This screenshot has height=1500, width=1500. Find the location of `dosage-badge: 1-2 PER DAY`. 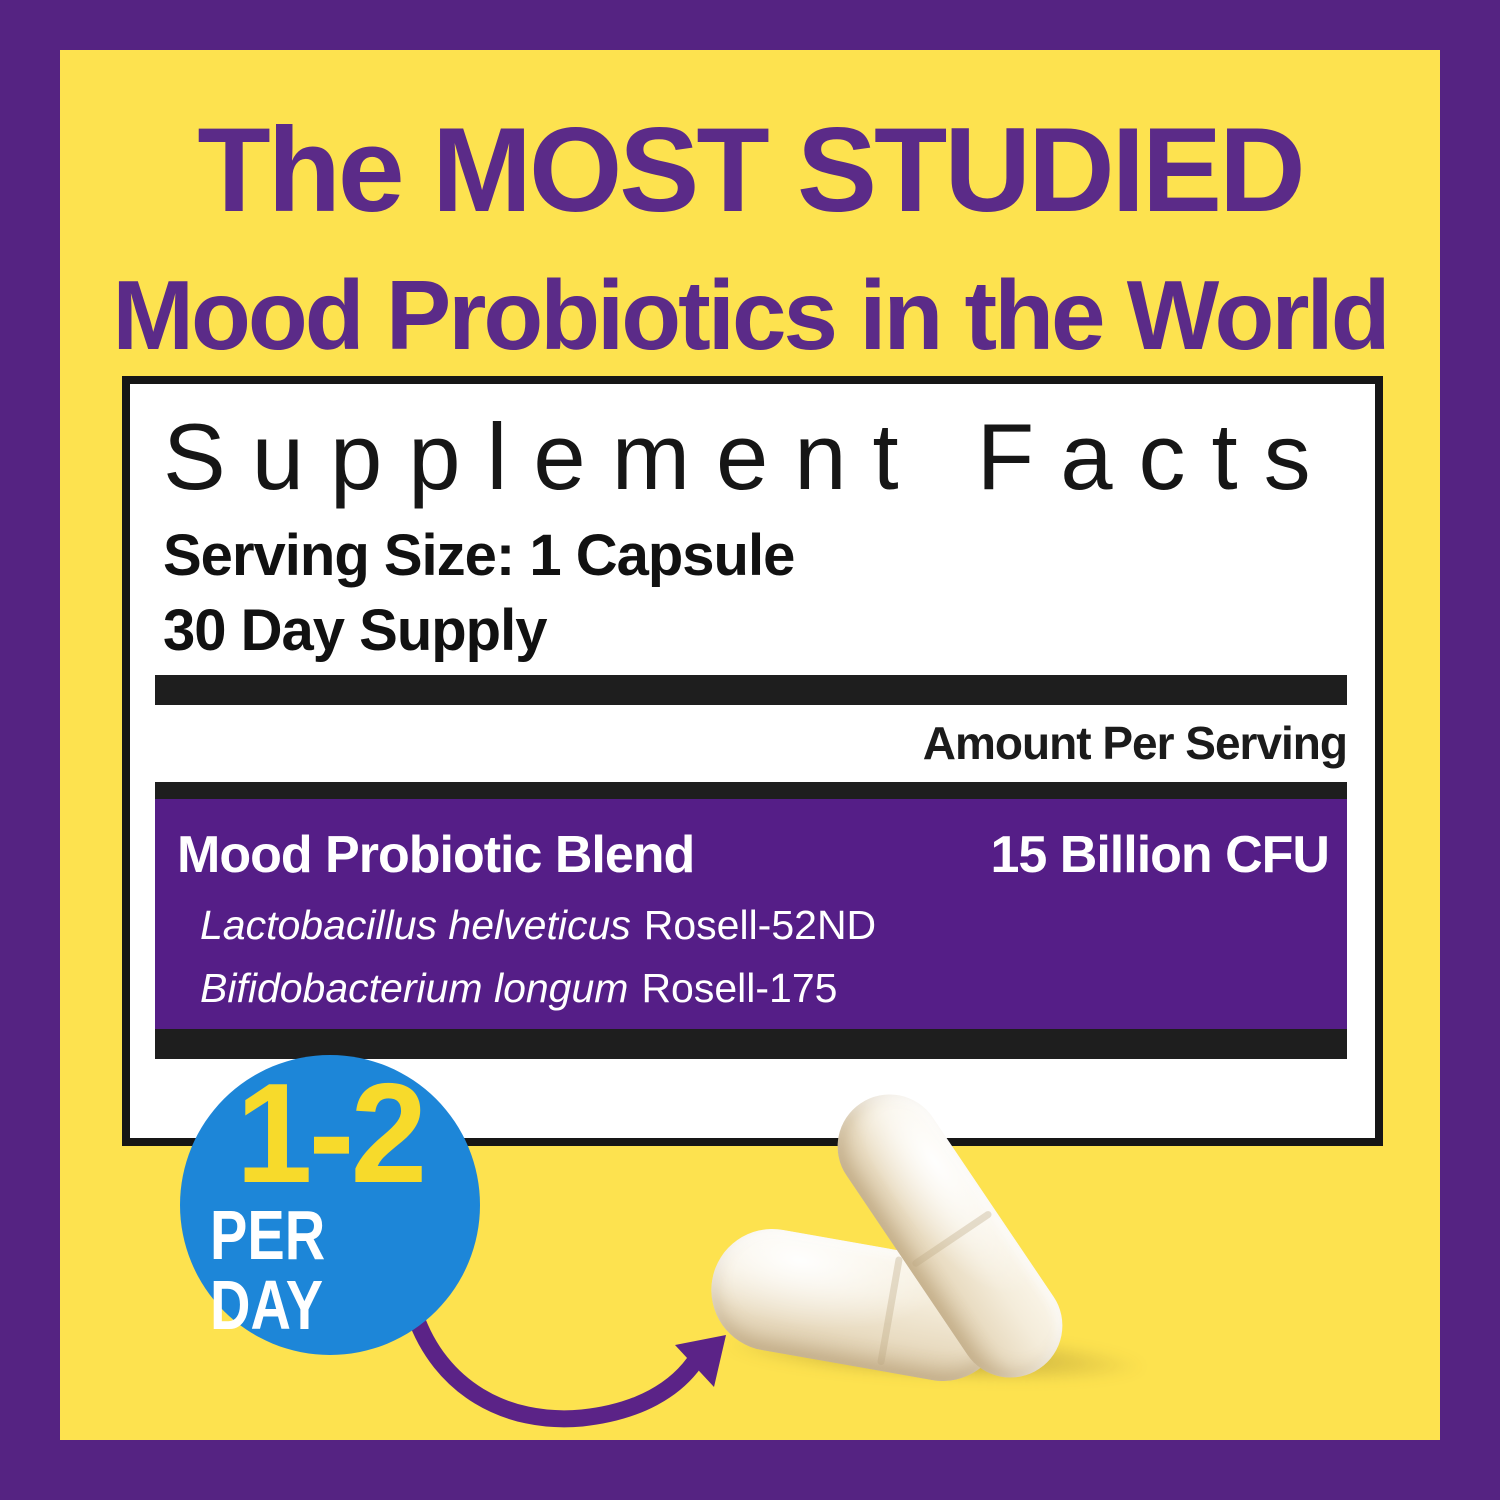

dosage-badge: 1-2 PER DAY is located at coordinates (330, 1205).